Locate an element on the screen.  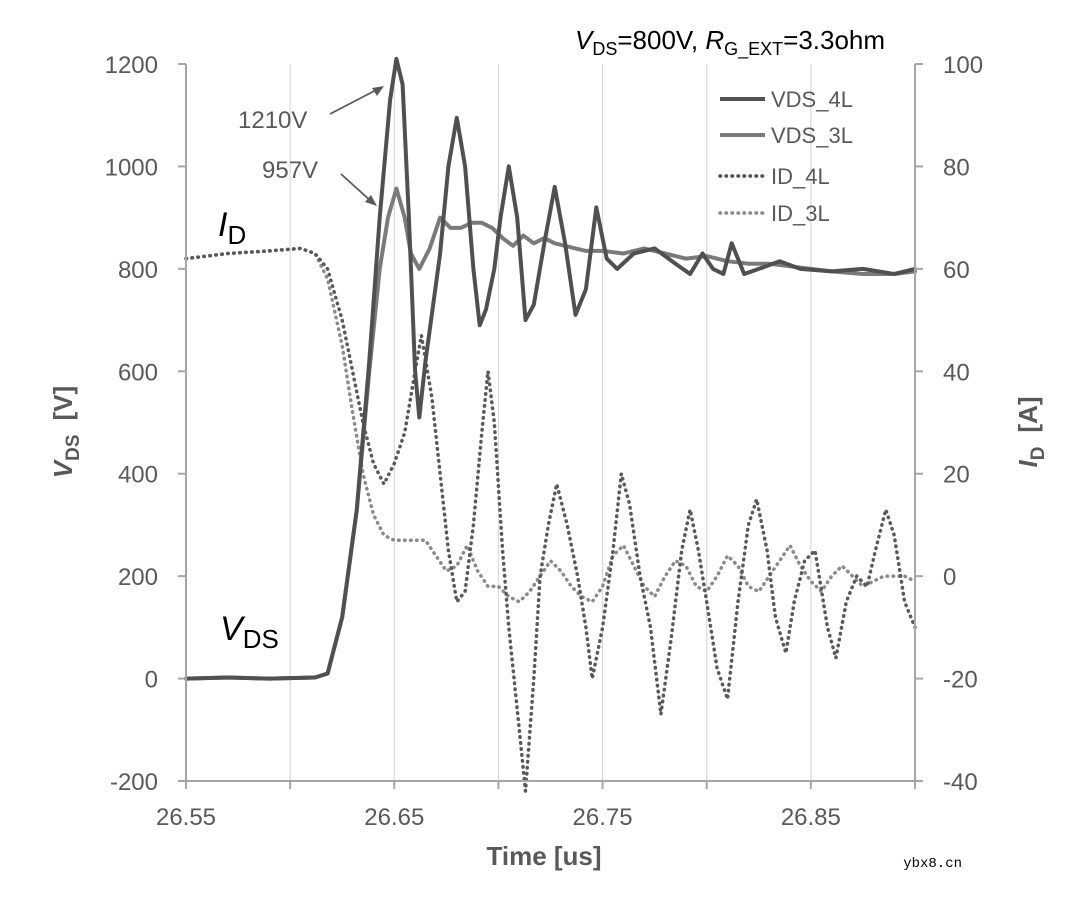
y-right-tick-labels: -40 -20 0 20 40 60 80 100 is located at coordinates (949, 424).